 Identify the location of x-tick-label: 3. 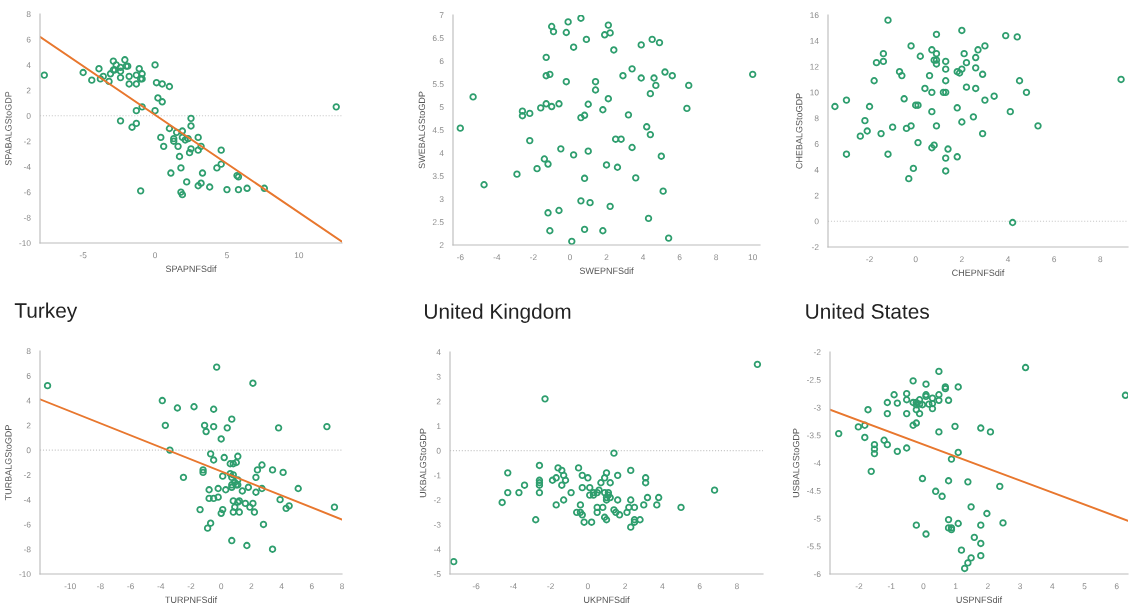
(1020, 586).